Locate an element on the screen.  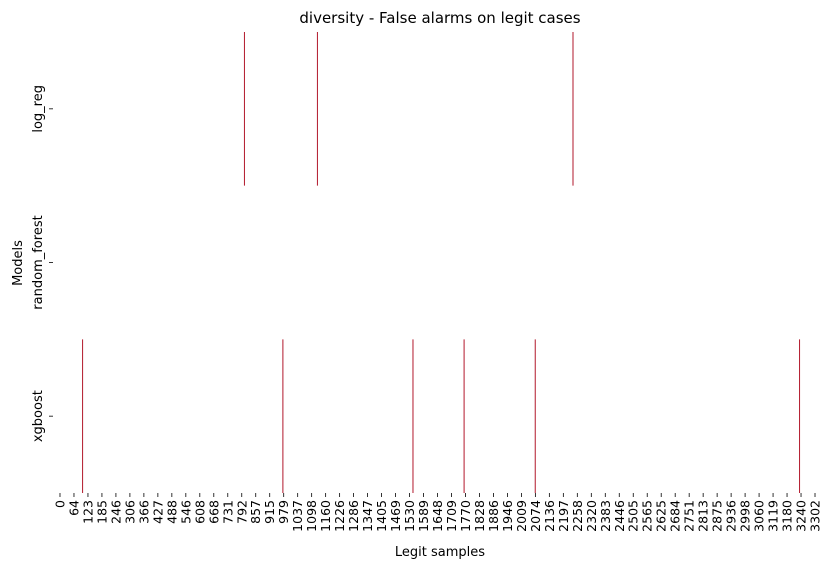
x-tick-label: 2136 is located at coordinates (549, 516).